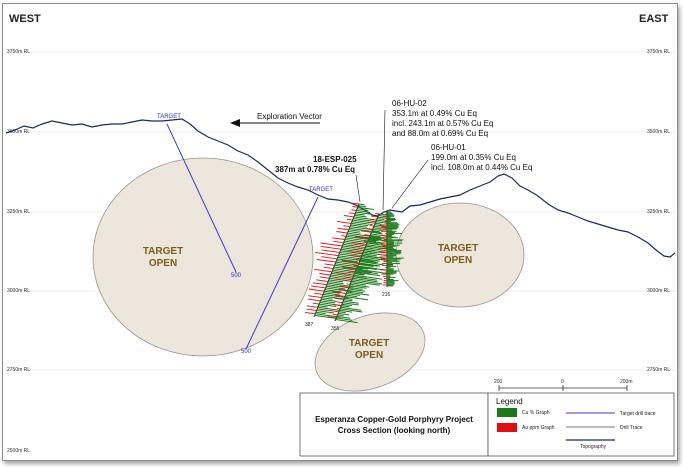  What do you see at coordinates (410, 184) in the screenshot?
I see `hu01-leader` at bounding box center [410, 184].